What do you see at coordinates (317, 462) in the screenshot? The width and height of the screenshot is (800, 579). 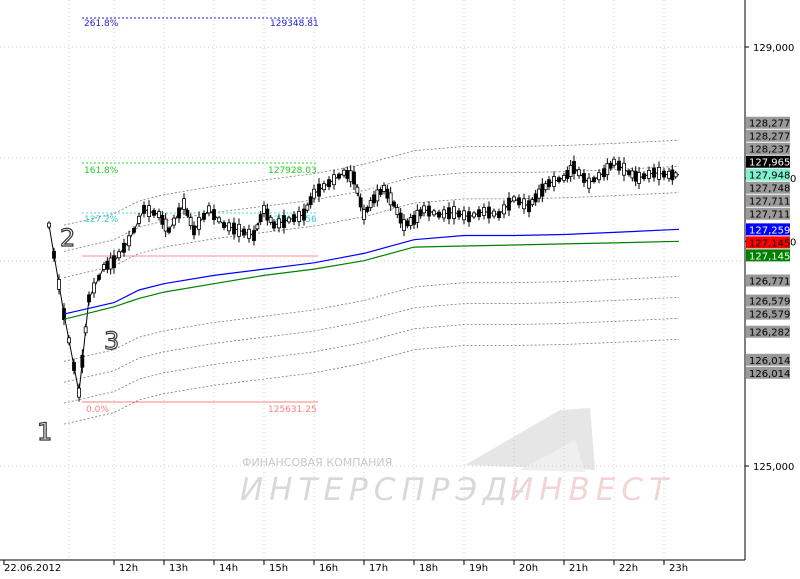 I see `watermark-company-label: ФИНАНСОВАЯ КОМПАНИЯ` at bounding box center [317, 462].